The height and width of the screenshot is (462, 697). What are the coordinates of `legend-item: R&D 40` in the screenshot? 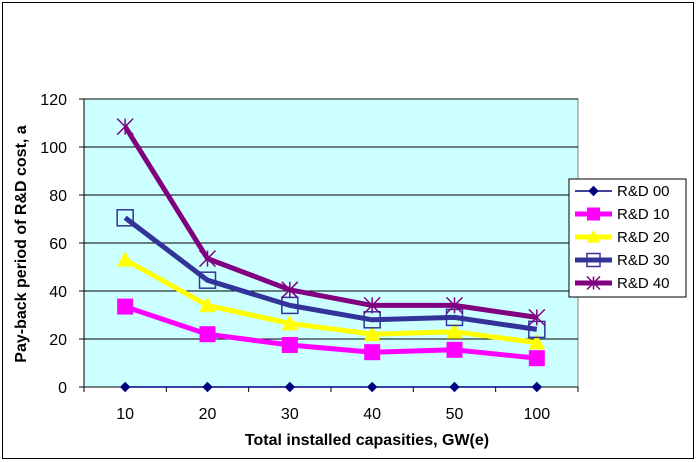 It's located at (622, 283).